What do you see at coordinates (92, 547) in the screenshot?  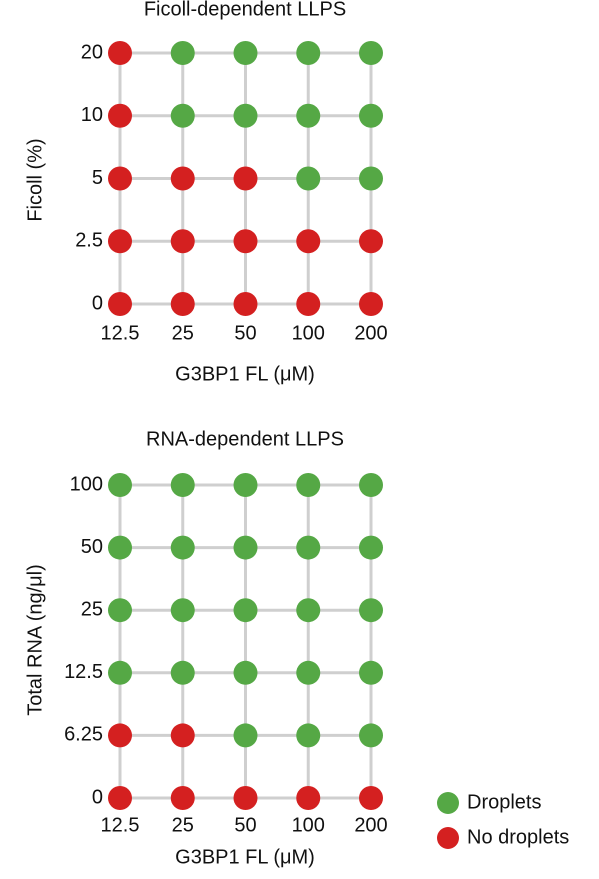 I see `y-tick-label: 50` at bounding box center [92, 547].